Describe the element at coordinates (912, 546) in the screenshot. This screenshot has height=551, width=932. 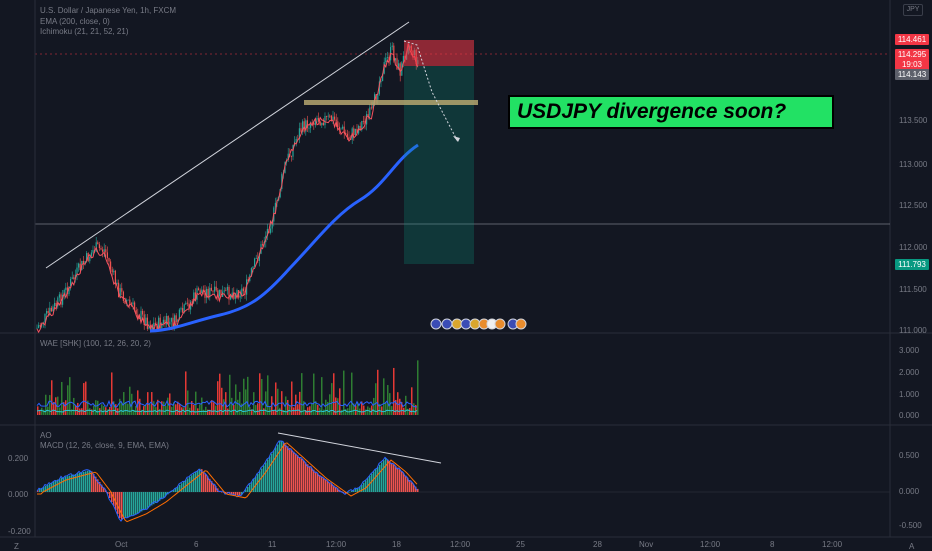
I see `auto-scale-button: A` at that location.